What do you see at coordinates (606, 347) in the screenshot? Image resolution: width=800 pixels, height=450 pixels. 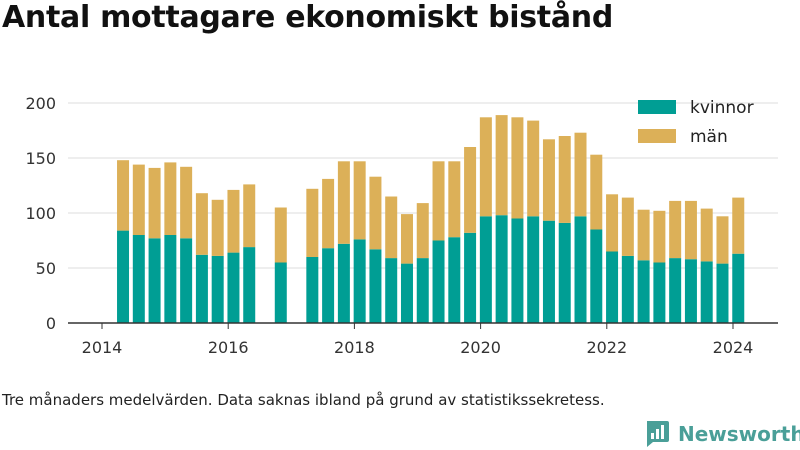 I see `x-tick-label: 2022` at bounding box center [606, 347].